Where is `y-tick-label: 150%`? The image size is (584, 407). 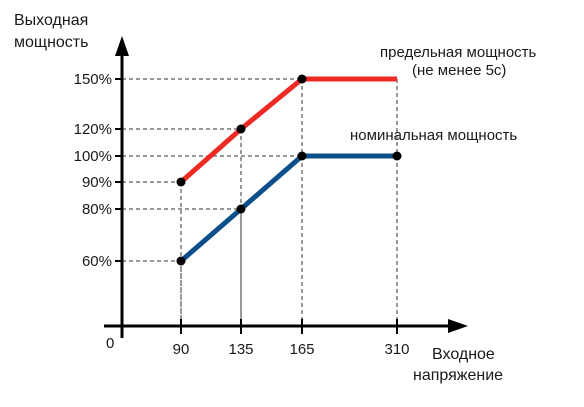 y-tick-label: 150% is located at coordinates (93, 79).